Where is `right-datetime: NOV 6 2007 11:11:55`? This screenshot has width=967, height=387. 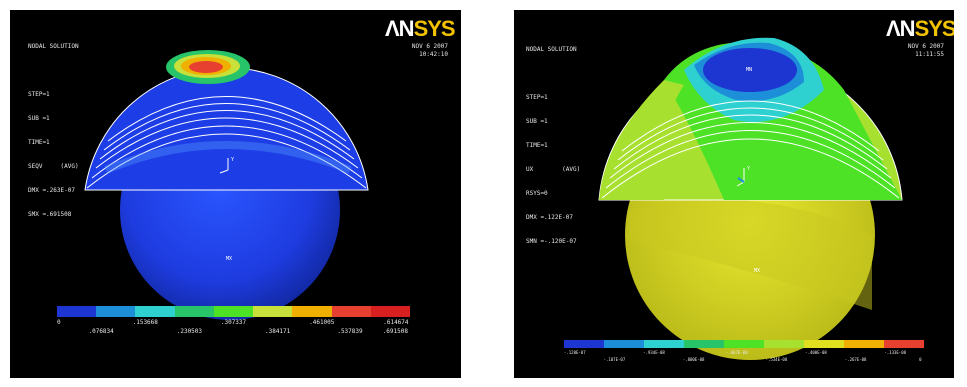
right-datetime: NOV 6 2007 11:11:55 is located at coordinates (913, 51).